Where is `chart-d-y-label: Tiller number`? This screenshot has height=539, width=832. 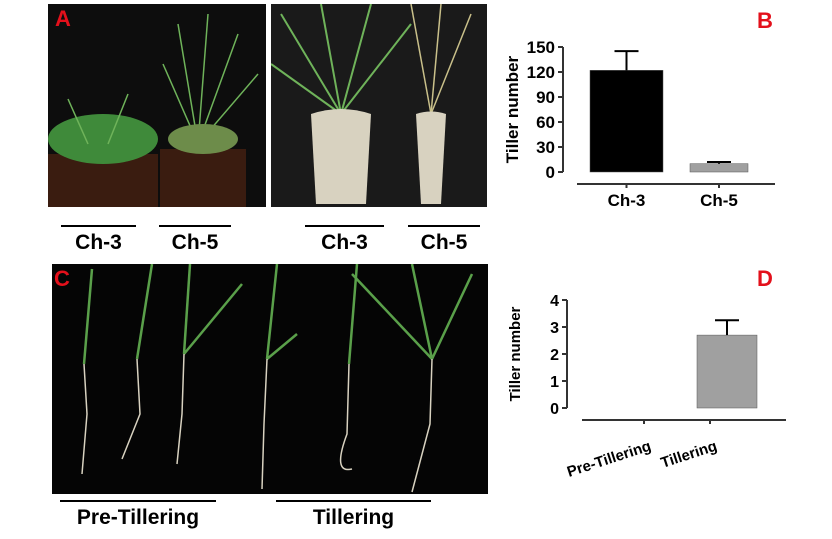 chart-d-y-label: Tiller number is located at coordinates (515, 353).